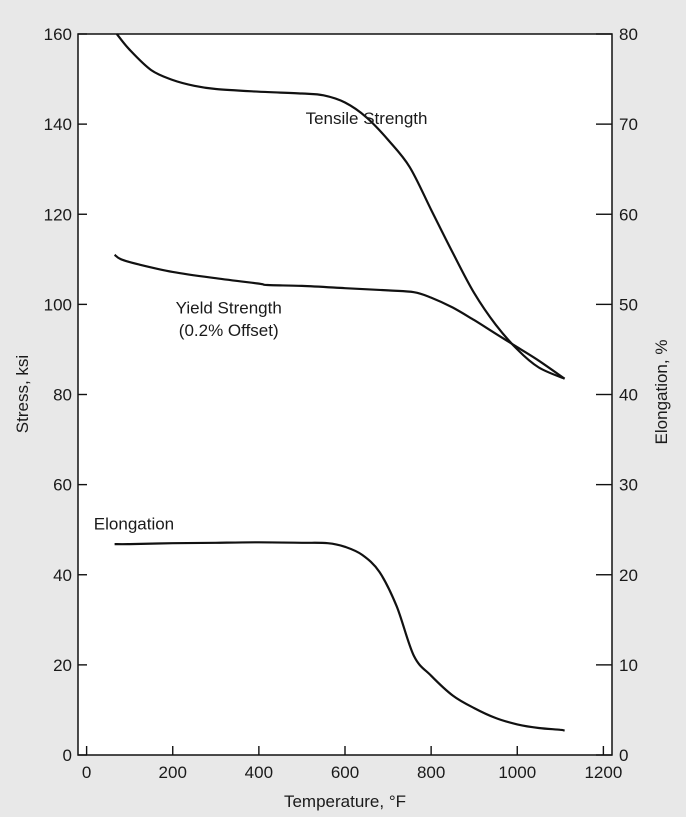 Image resolution: width=686 pixels, height=817 pixels. What do you see at coordinates (62, 485) in the screenshot?
I see `y-tick-label: 60` at bounding box center [62, 485].